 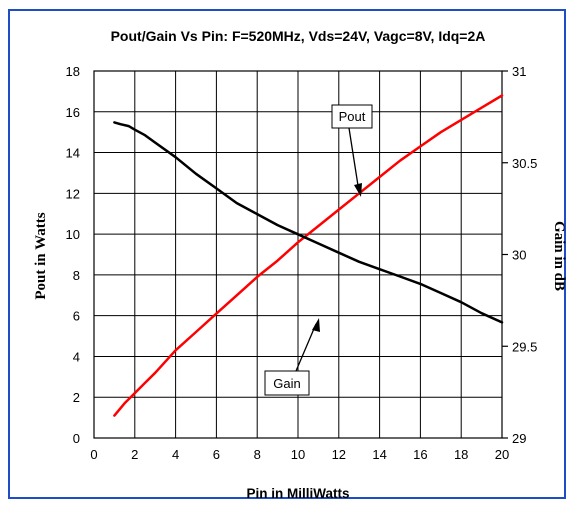 I want to click on x-tick-label-4: 8, so click(x=257, y=454).